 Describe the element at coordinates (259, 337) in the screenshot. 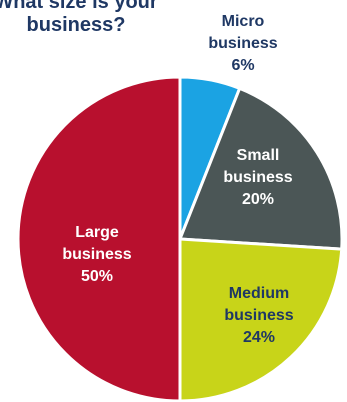

I see `slice-value-label: 24%` at that location.